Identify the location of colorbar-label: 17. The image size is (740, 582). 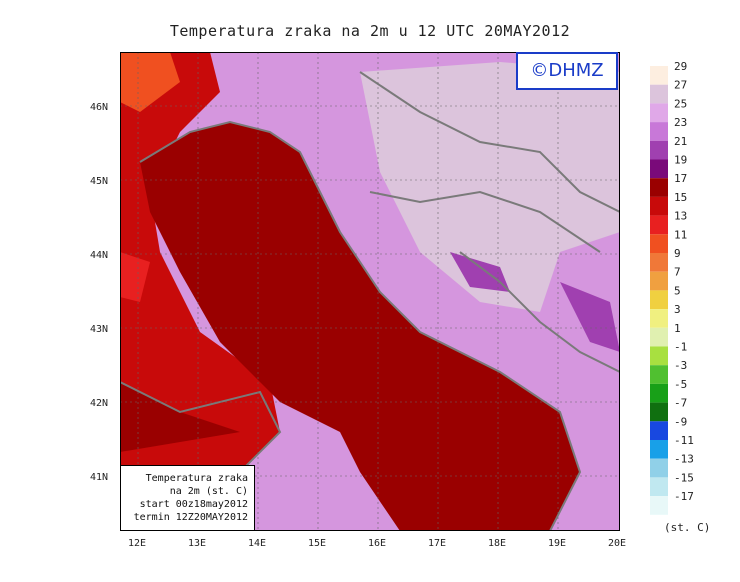
(680, 178).